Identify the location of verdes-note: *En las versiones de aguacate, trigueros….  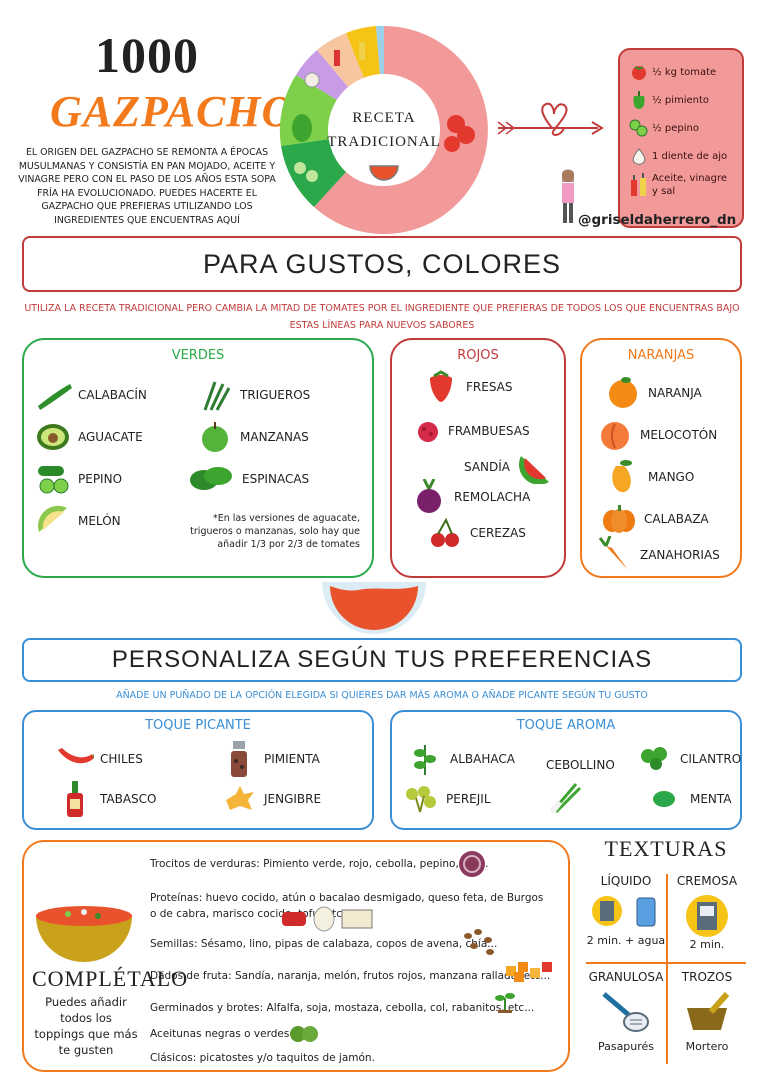
(275, 531).